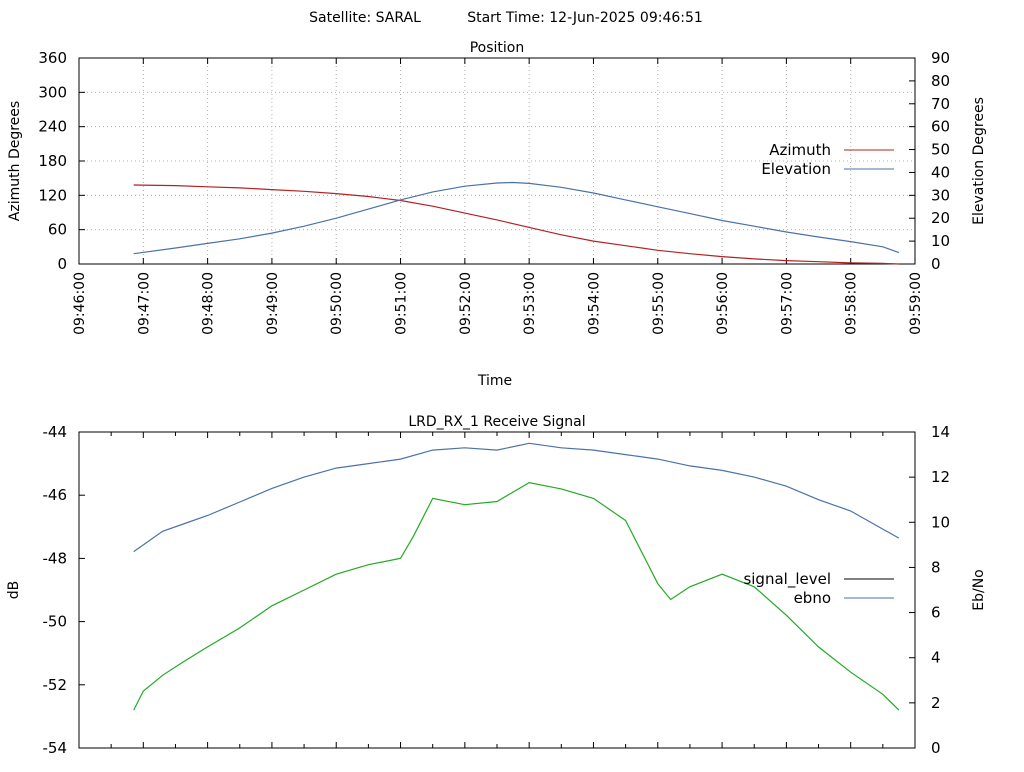 The image size is (1024, 772). Describe the element at coordinates (52, 161) in the screenshot. I see `position-y-tick-label: 180` at that location.